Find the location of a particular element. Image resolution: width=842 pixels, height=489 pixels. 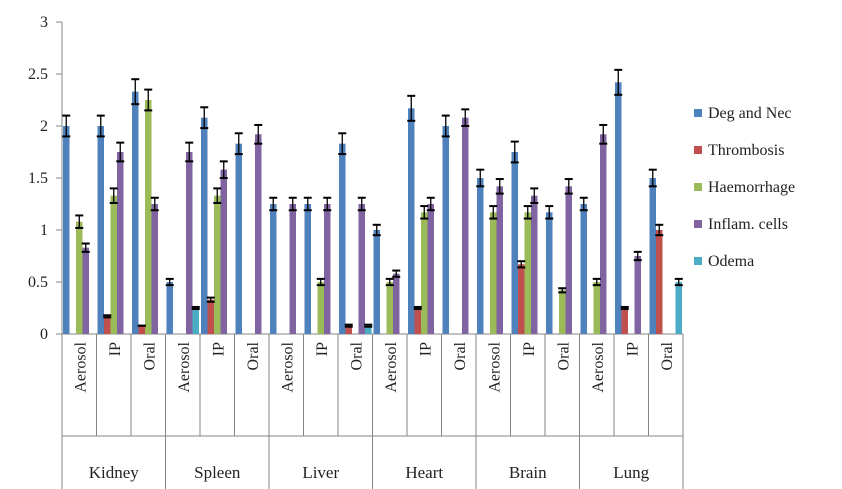

x-group-label: Lung is located at coordinates (631, 472).